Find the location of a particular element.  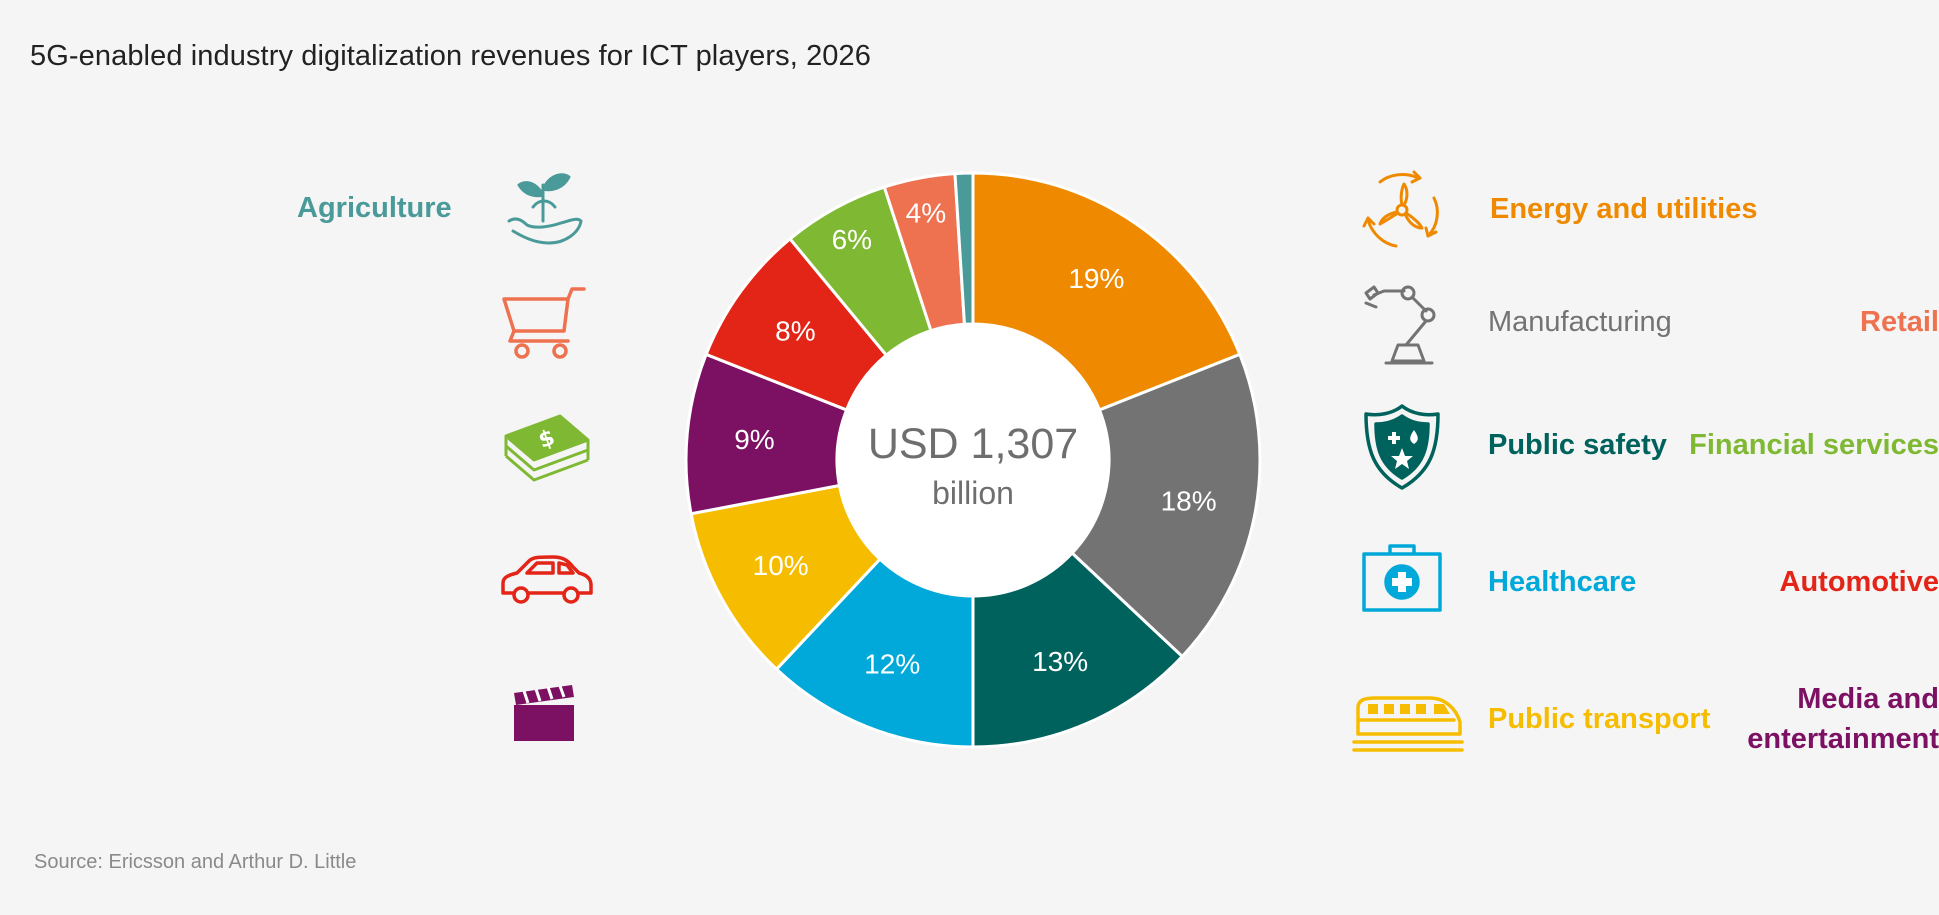

legend-label-healthcare: Healthcare is located at coordinates (1562, 582).